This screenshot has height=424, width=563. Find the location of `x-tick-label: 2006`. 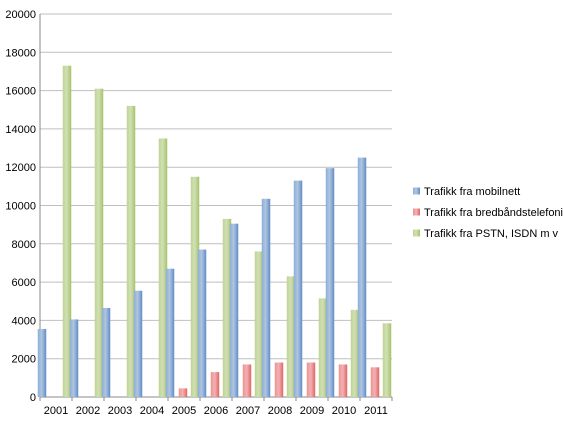

x-tick-label: 2006 is located at coordinates (216, 411).